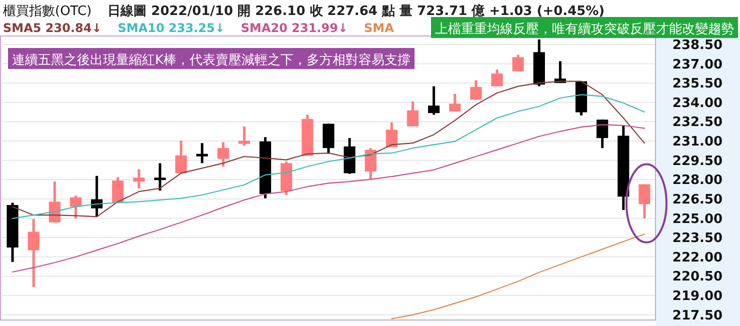 The image size is (740, 326). Describe the element at coordinates (211, 60) in the screenshot. I see `annotation: 連續五黑之後出現量縮紅K棒，代表賣壓減輕之下，多方相對容易支撐` at that location.